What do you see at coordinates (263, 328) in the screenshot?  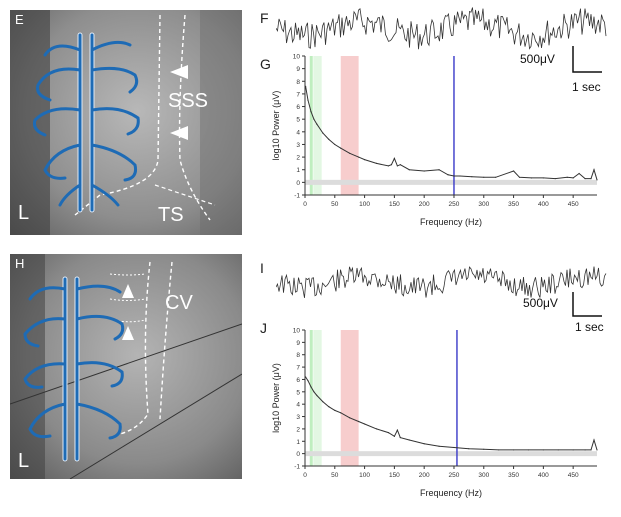 I see `panel-j-letter: J` at bounding box center [263, 328].